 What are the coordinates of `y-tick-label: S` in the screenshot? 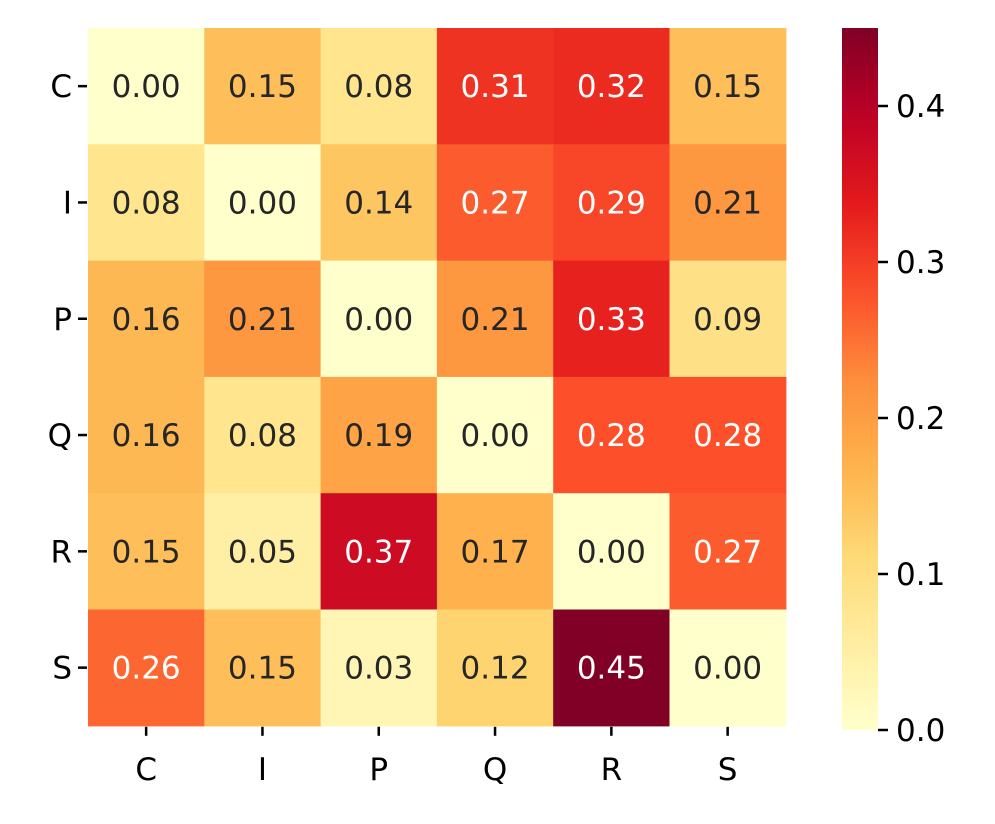 It's located at (62, 669).